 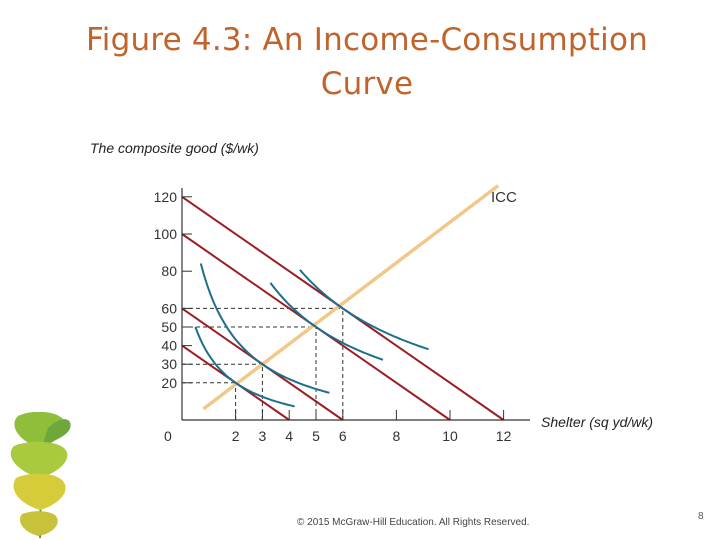 I want to click on icc-label: ICC, so click(x=504, y=197).